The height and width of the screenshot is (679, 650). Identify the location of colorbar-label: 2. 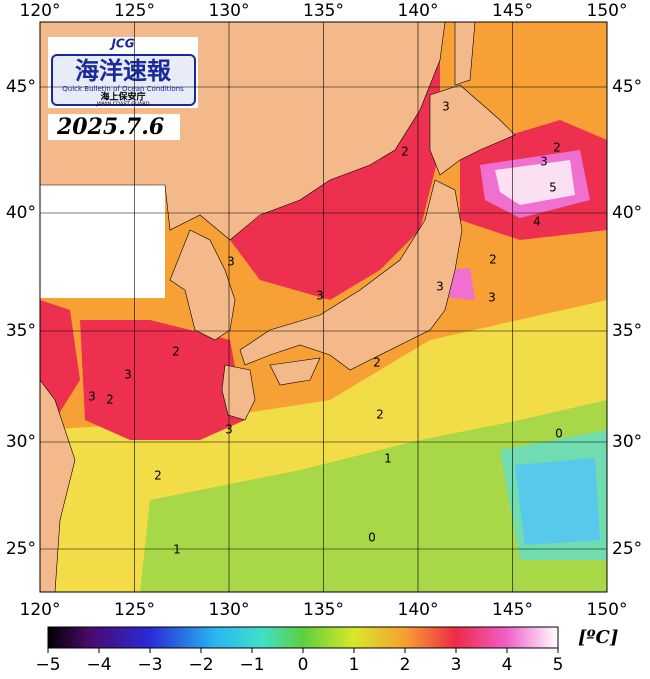
(405, 665).